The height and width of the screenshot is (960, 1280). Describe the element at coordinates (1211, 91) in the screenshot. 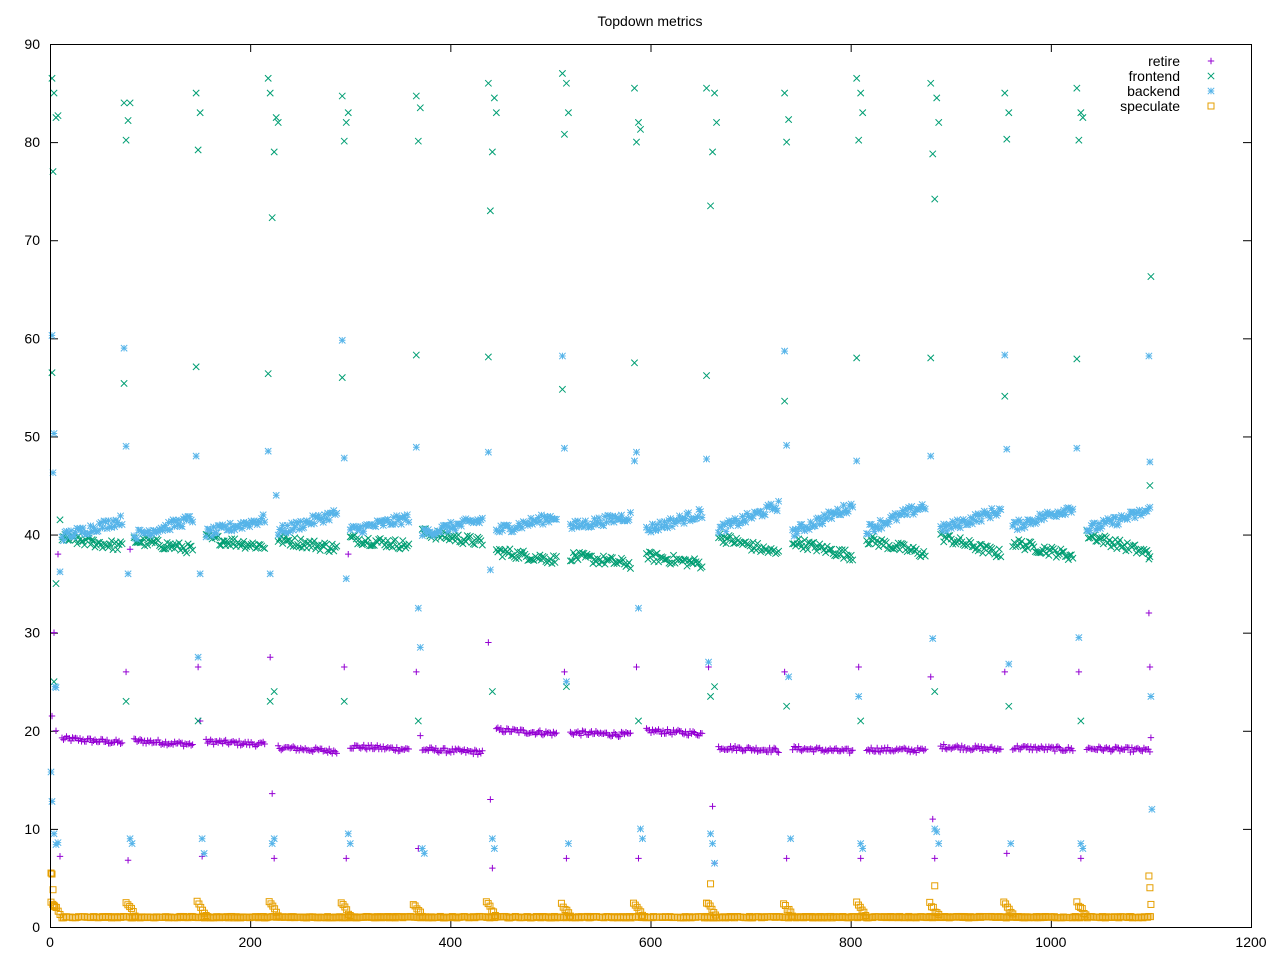

I see `legend-marker-backend` at that location.